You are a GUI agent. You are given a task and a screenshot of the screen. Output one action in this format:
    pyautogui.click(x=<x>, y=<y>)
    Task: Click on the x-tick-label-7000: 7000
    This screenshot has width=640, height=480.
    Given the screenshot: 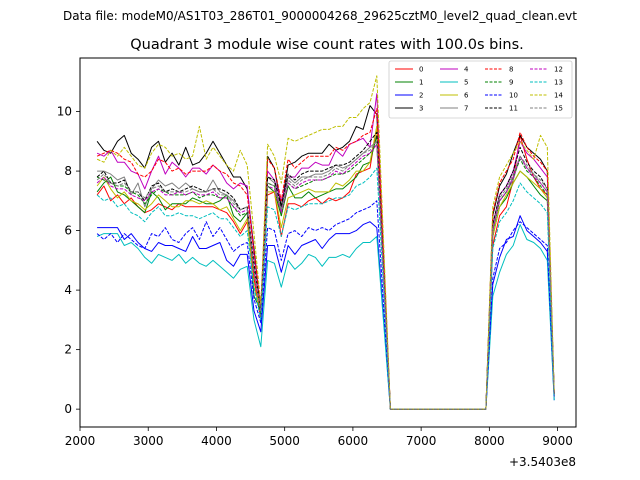 What is the action you would take?
    pyautogui.click(x=421, y=441)
    